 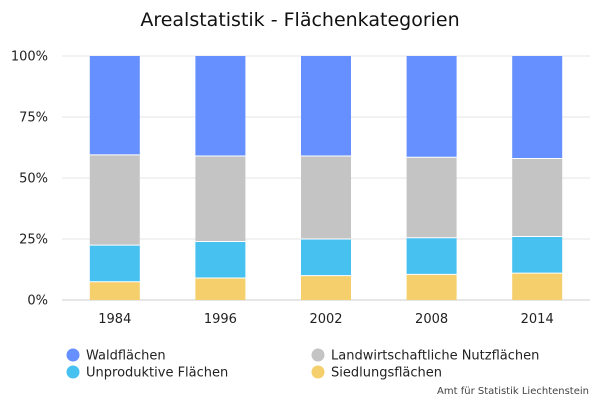 What do you see at coordinates (435, 356) in the screenshot?
I see `legend-label: Landwirtschaftliche Nutzflächen` at bounding box center [435, 356].